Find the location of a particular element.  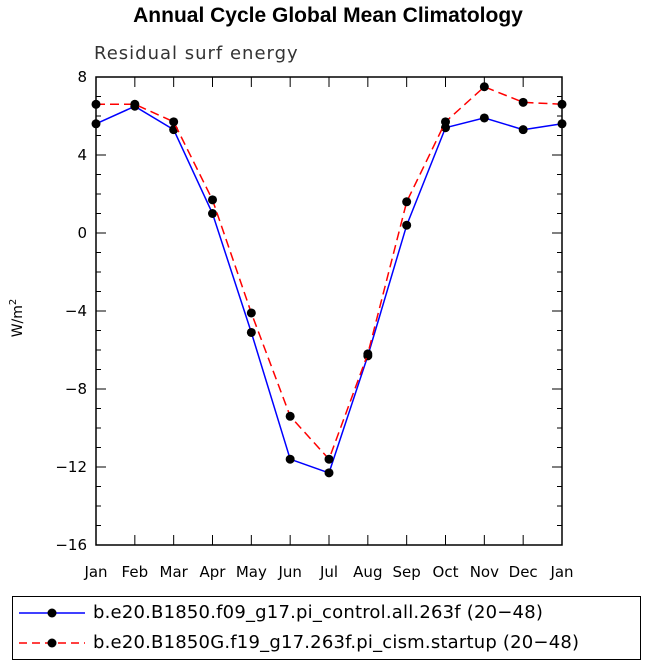

x-tick-label: Sep is located at coordinates (407, 572).